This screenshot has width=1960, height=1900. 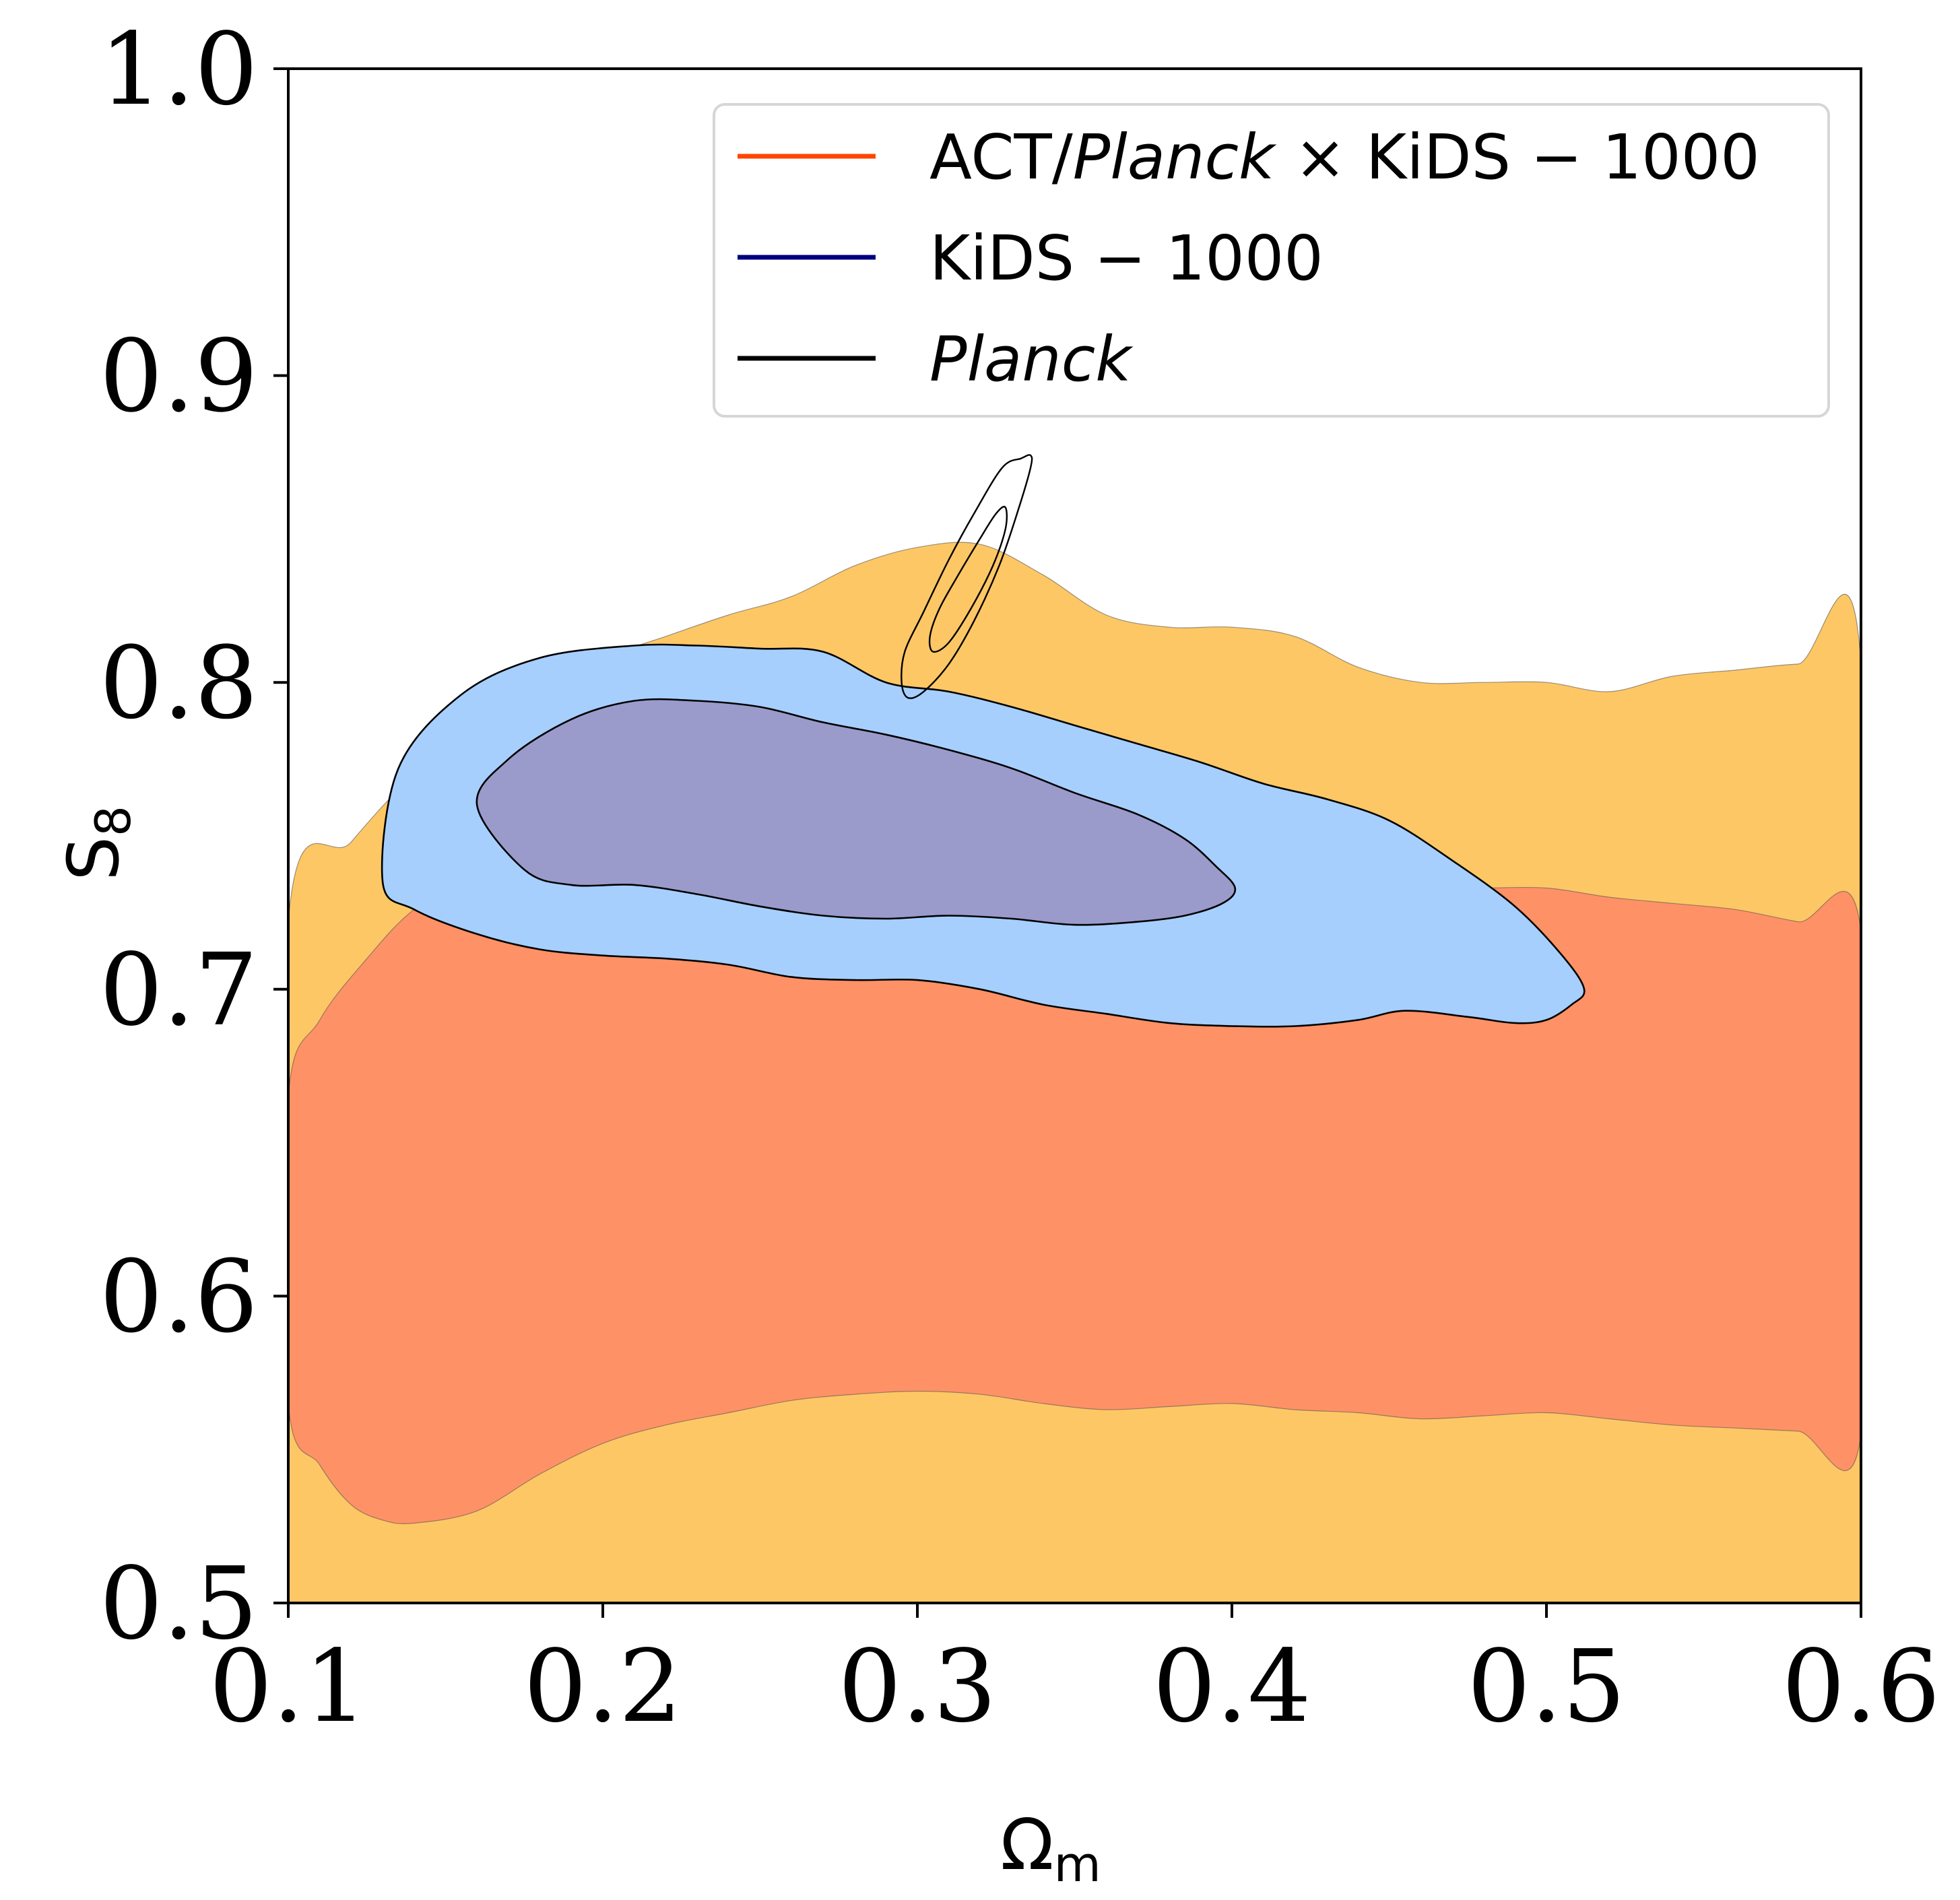 I want to click on x-tick-label: 0.6, so click(x=1861, y=1686).